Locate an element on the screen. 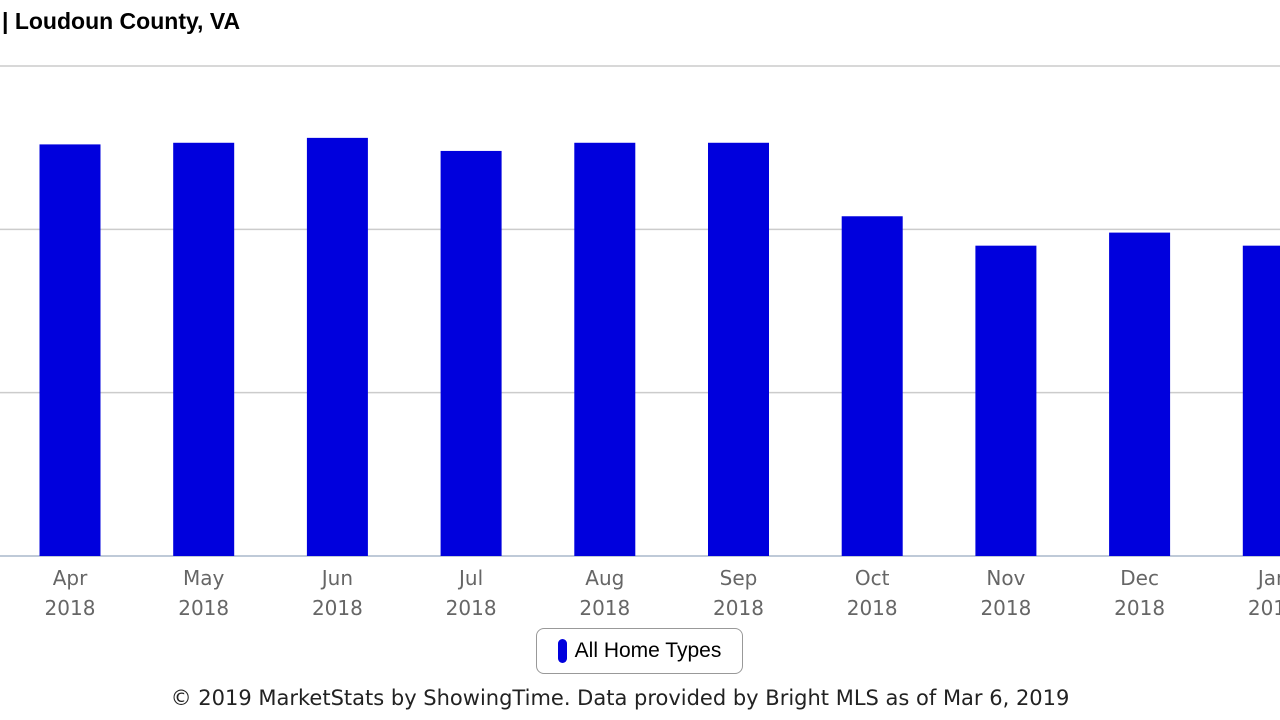 Image resolution: width=1280 pixels, height=720 pixels. x-tick-label: Apr 2018 is located at coordinates (70, 593).